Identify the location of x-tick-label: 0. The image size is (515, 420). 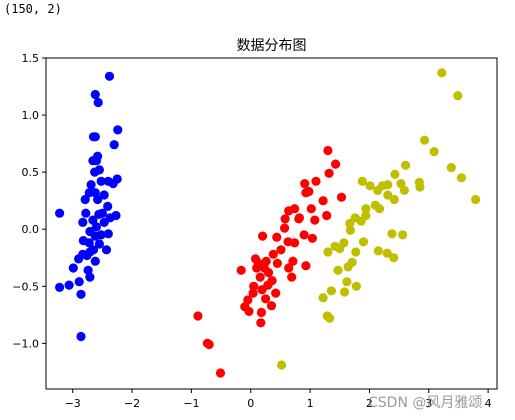
(250, 403).